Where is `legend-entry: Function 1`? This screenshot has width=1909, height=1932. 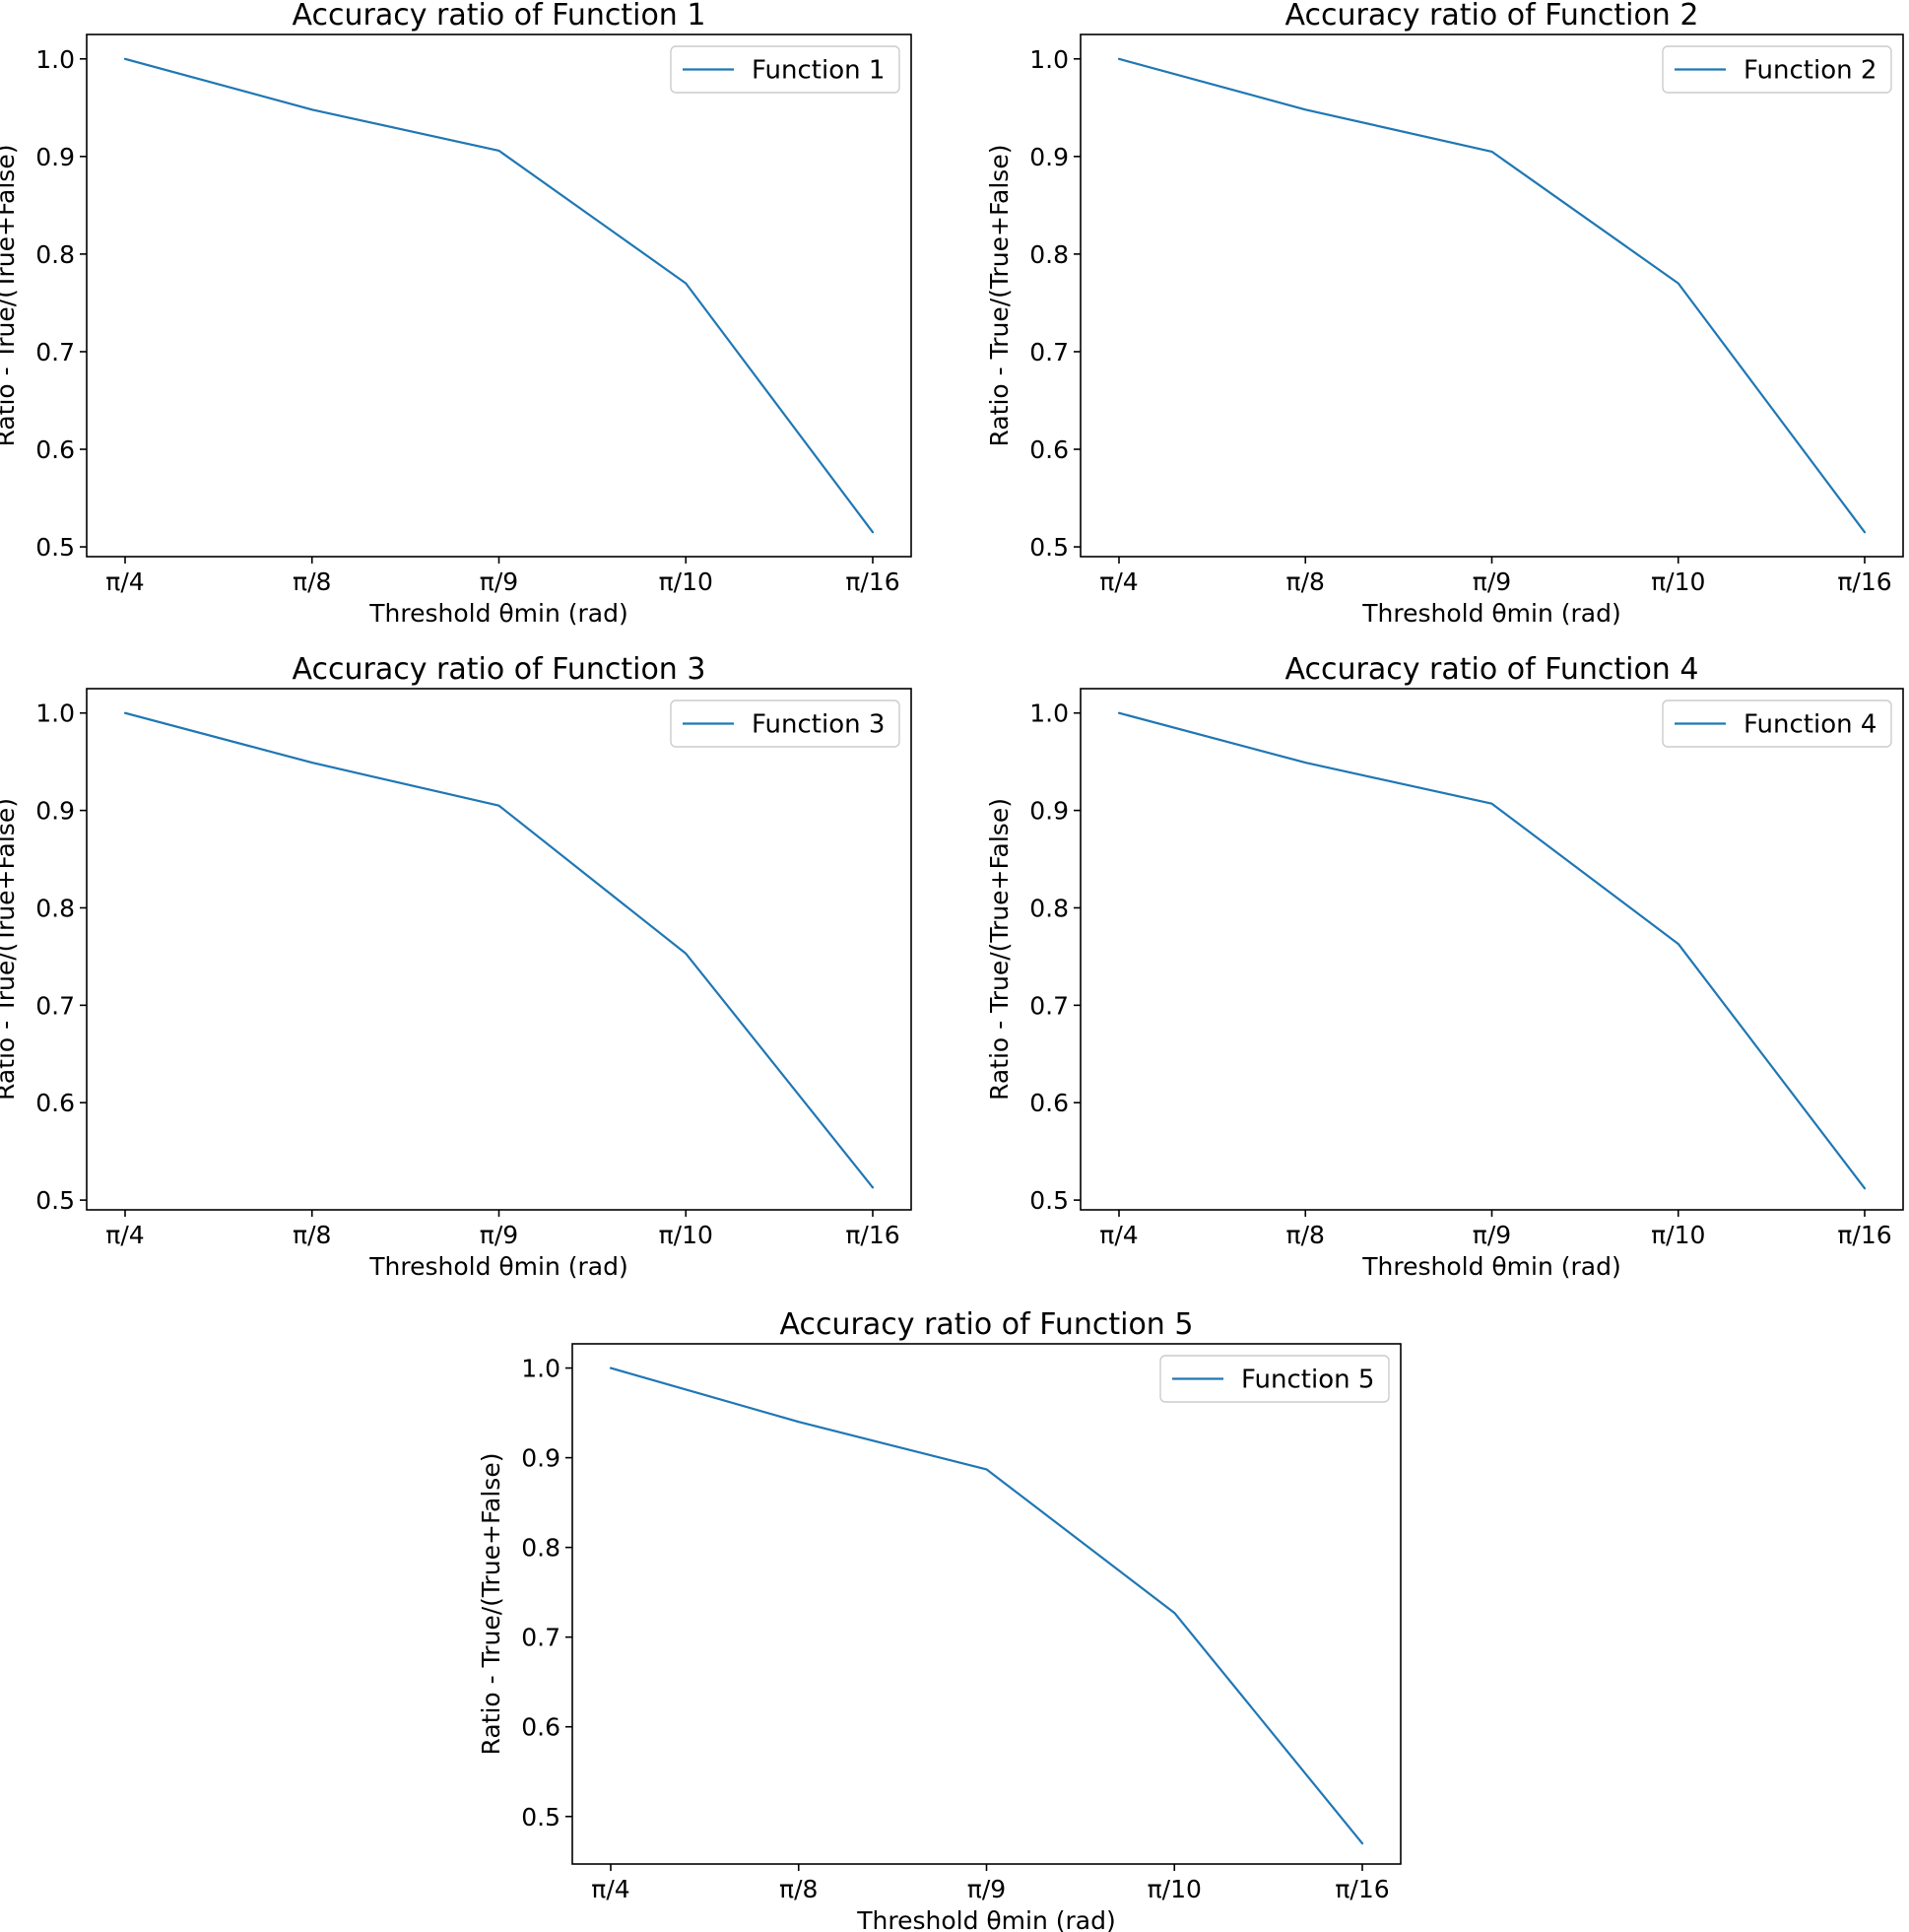
legend-entry: Function 1 is located at coordinates (818, 71).